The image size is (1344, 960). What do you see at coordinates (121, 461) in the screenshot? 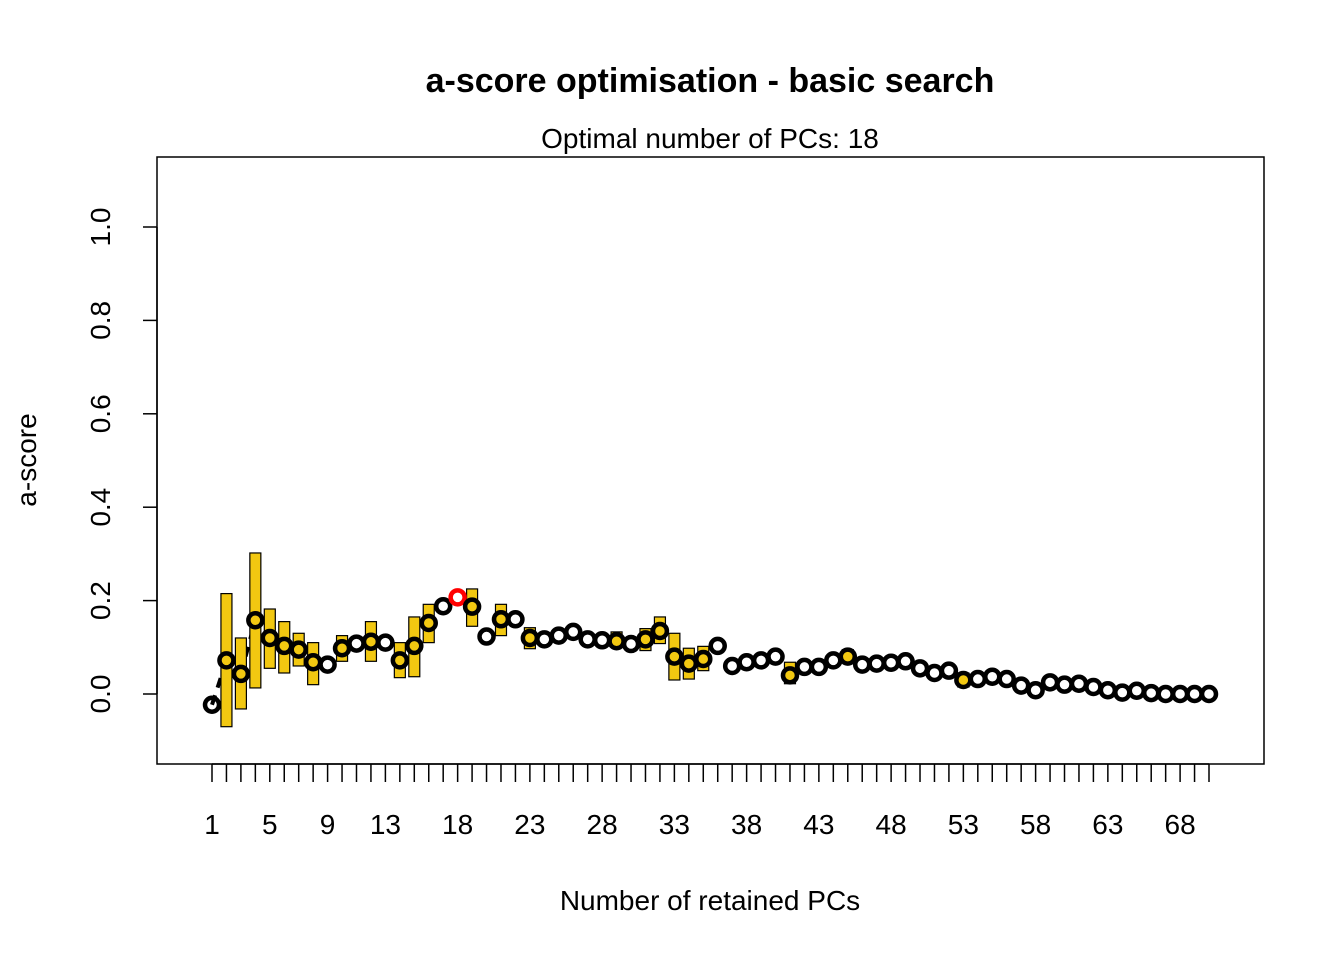
I see `y-axis: 0.0 0.2 0.4 0.6 0.8 1.0` at bounding box center [121, 461].